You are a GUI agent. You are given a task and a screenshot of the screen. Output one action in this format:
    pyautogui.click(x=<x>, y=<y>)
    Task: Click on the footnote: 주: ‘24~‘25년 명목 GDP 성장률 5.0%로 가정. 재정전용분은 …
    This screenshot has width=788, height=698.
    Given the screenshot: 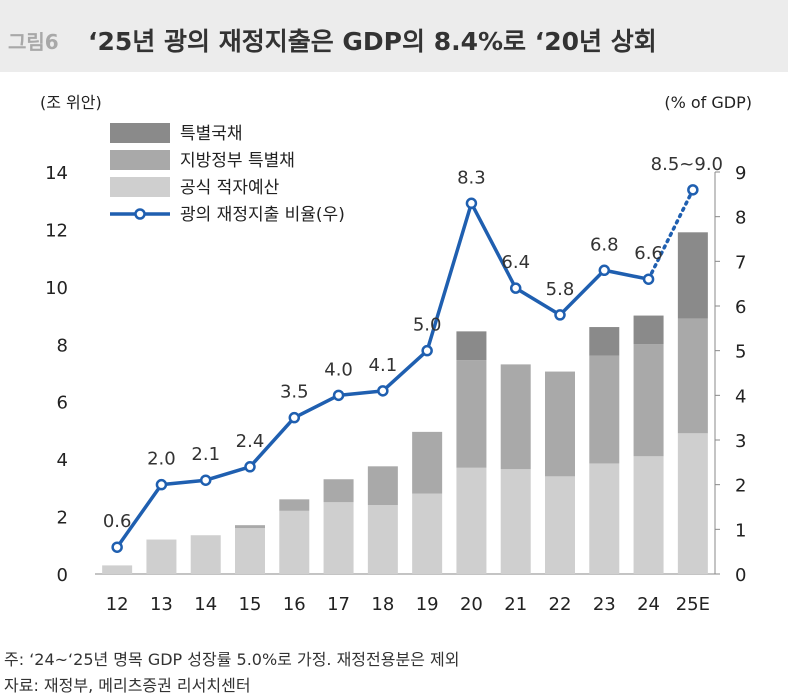 What is the action you would take?
    pyautogui.click(x=232, y=659)
    